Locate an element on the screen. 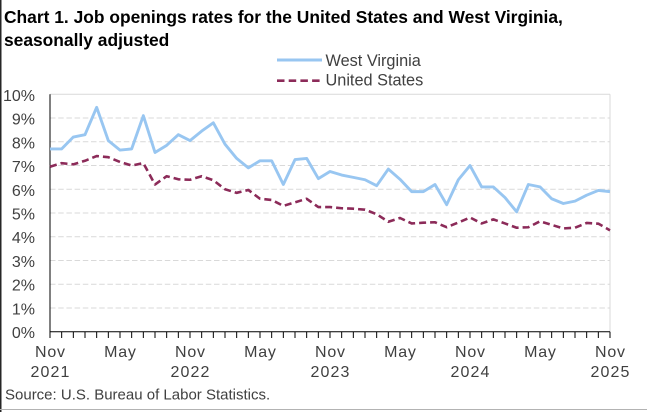 The width and height of the screenshot is (647, 412). svg-text:Source: U.S. Bureau of Labor S: Source: U.S. Bureau of Labor Statistics. is located at coordinates (137, 395).